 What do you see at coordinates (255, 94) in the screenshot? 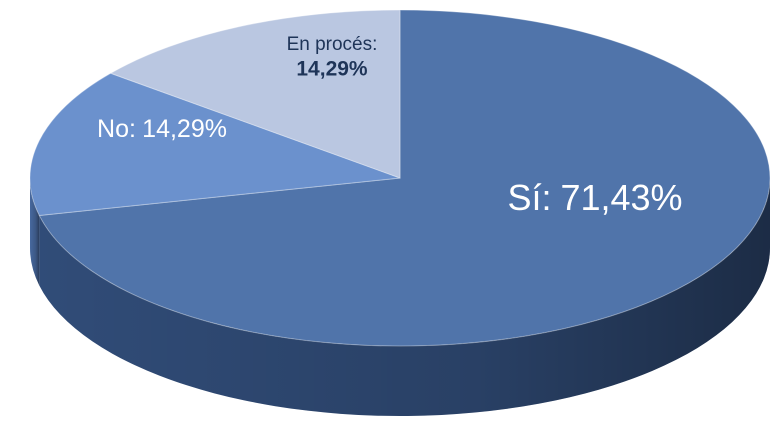
I see `pie-slice` at bounding box center [255, 94].